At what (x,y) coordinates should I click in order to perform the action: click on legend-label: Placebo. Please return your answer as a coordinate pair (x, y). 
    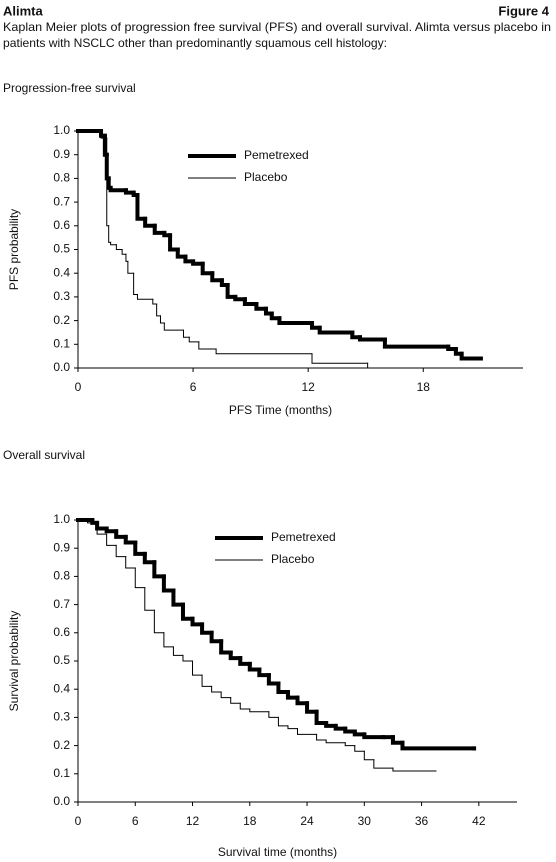
    Looking at the image, I should click on (266, 177).